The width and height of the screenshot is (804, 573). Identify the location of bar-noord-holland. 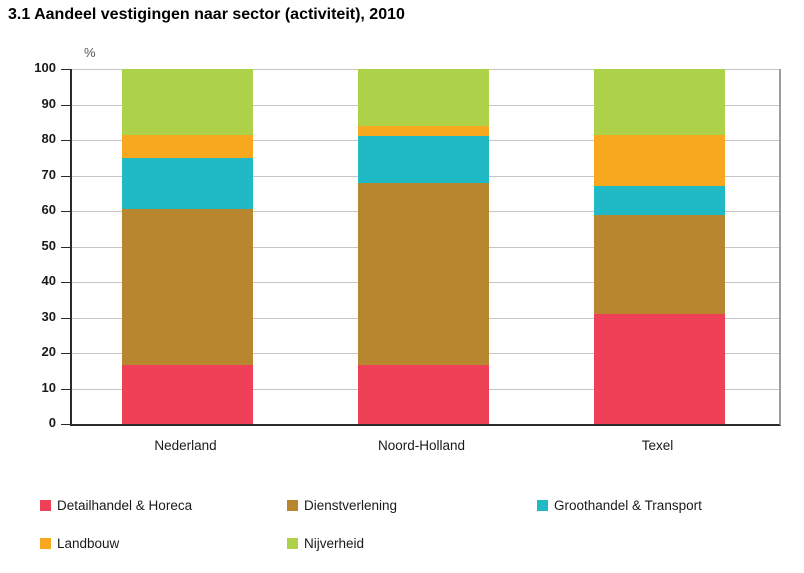
(423, 246).